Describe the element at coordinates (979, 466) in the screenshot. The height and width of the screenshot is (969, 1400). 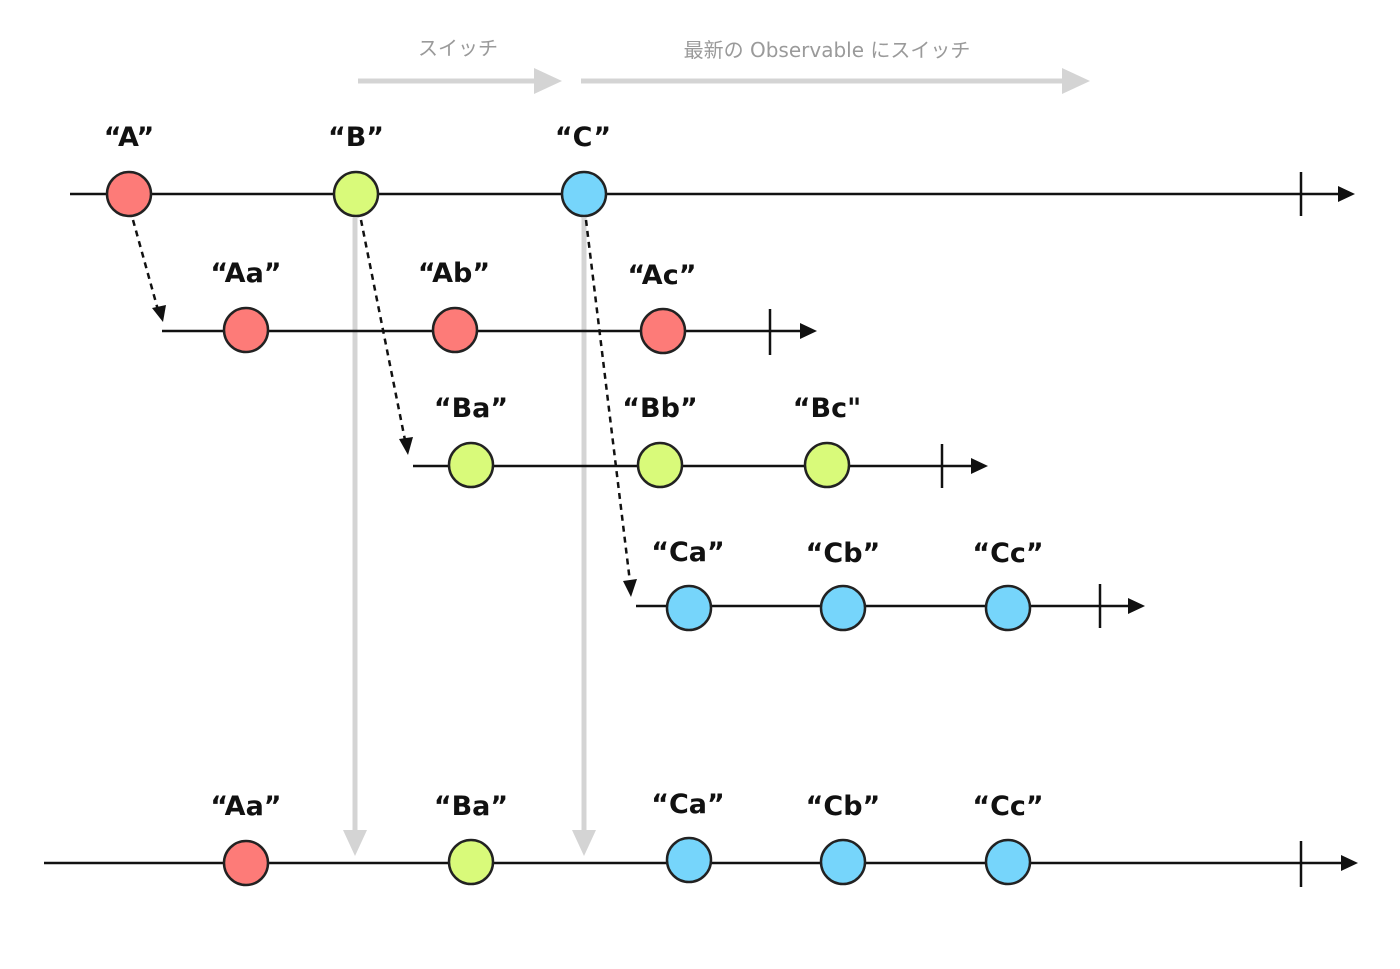
I see `inner-b-timeline-arrowhead` at that location.